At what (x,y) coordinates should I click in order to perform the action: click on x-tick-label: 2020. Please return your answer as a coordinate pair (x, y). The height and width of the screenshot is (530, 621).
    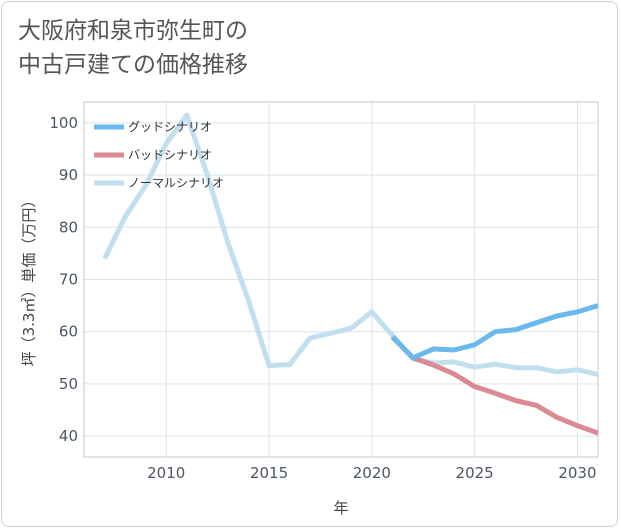
    Looking at the image, I should click on (372, 473).